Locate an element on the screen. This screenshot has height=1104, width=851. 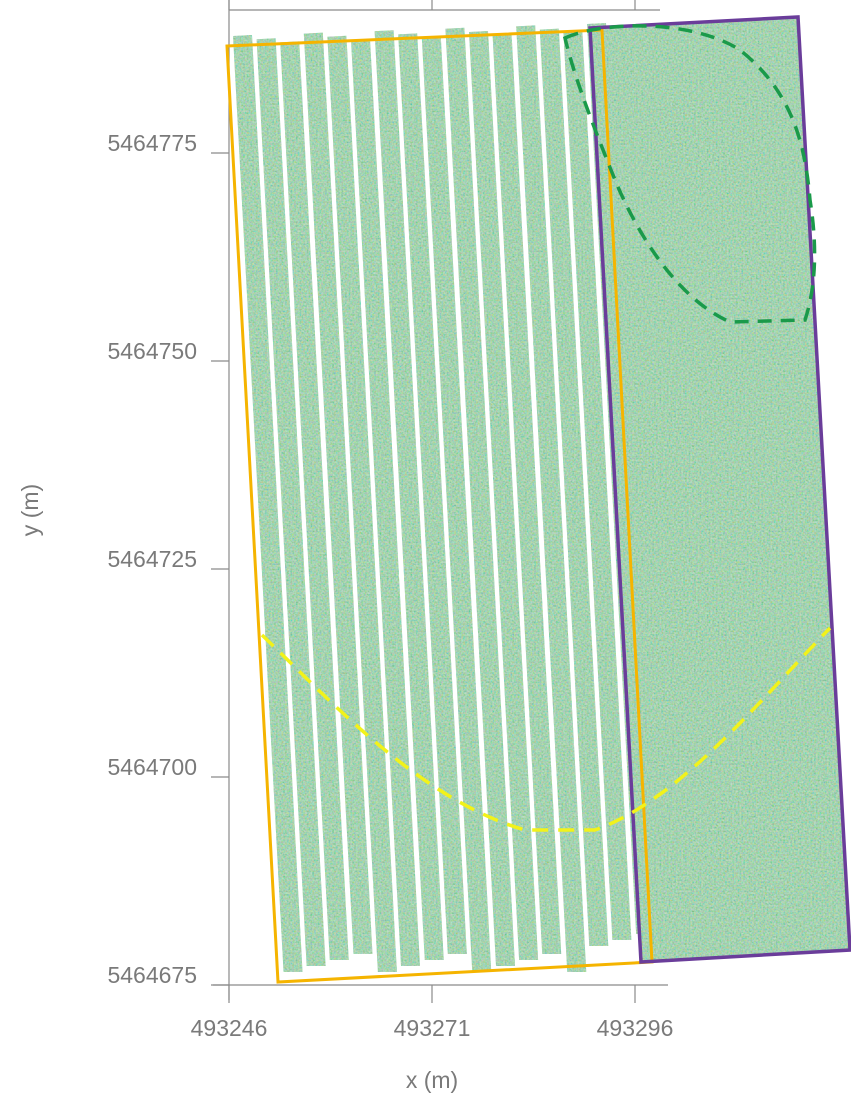
y-tick-label: 5464725 is located at coordinates (152, 559).